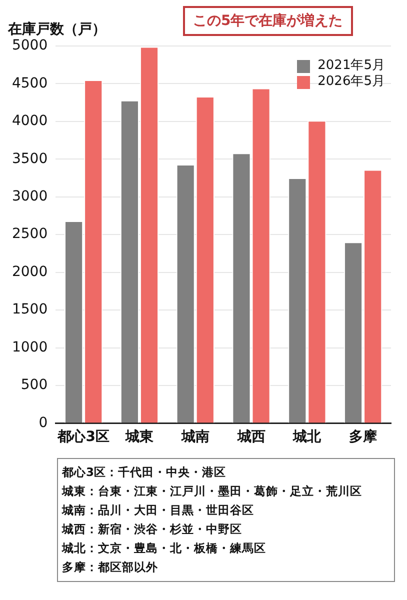 The width and height of the screenshot is (407, 600). What do you see at coordinates (30, 347) in the screenshot?
I see `y-tick-label: 1000` at bounding box center [30, 347].